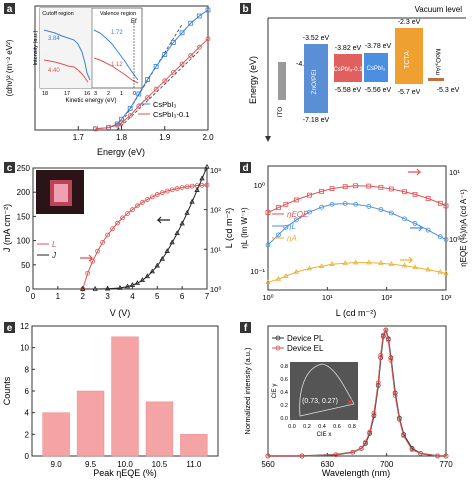 The width and height of the screenshot is (474, 482). What do you see at coordinates (409, 22) in the screenshot?
I see `tcta-lumo: -2.3 eV` at bounding box center [409, 22].